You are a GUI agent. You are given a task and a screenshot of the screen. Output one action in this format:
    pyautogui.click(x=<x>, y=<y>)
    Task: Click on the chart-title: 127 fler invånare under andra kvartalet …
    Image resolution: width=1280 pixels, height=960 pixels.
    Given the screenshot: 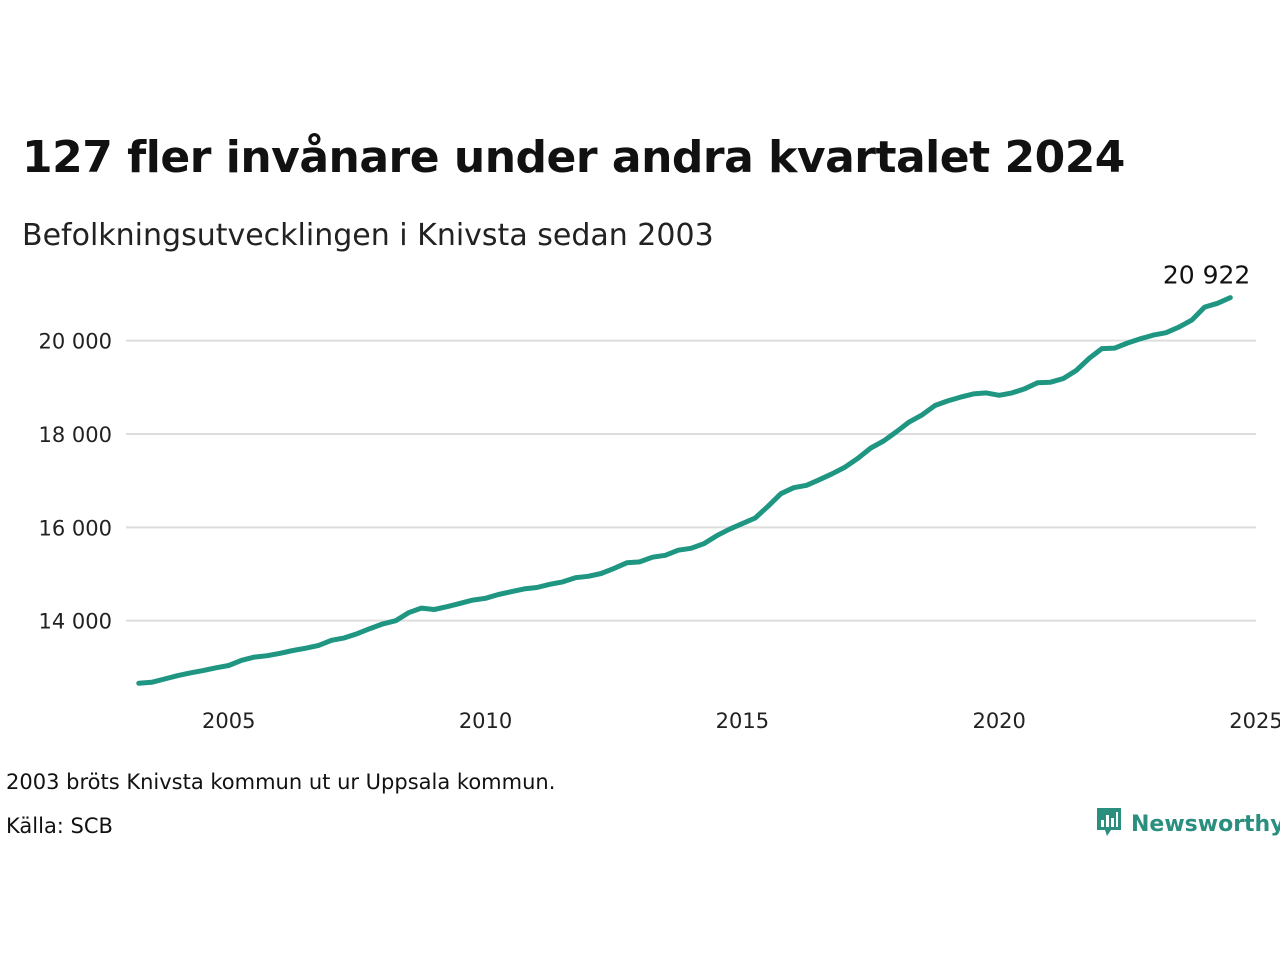 What is the action you would take?
    pyautogui.click(x=573, y=157)
    